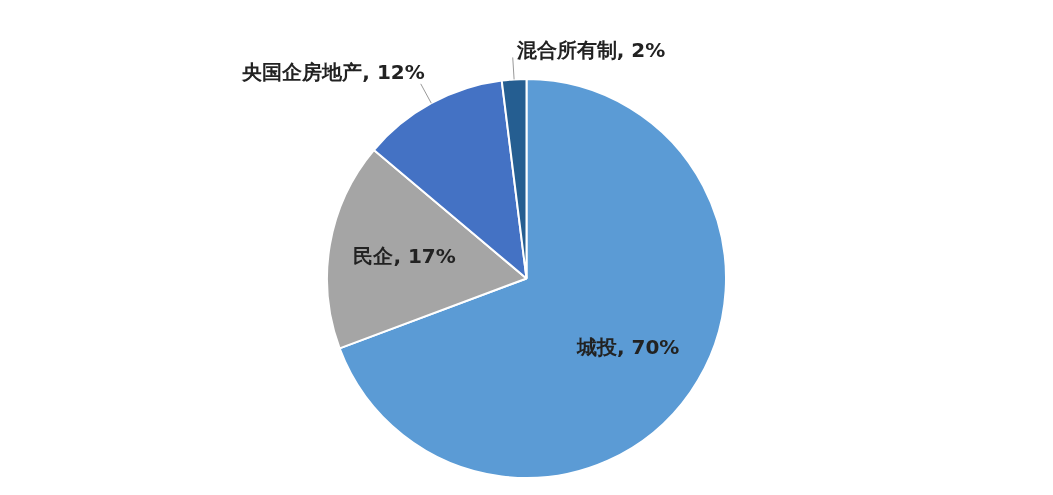 This screenshot has width=1053, height=495. What do you see at coordinates (333, 72) in the screenshot?
I see `slice-label: 央国企房地产, 12%` at bounding box center [333, 72].